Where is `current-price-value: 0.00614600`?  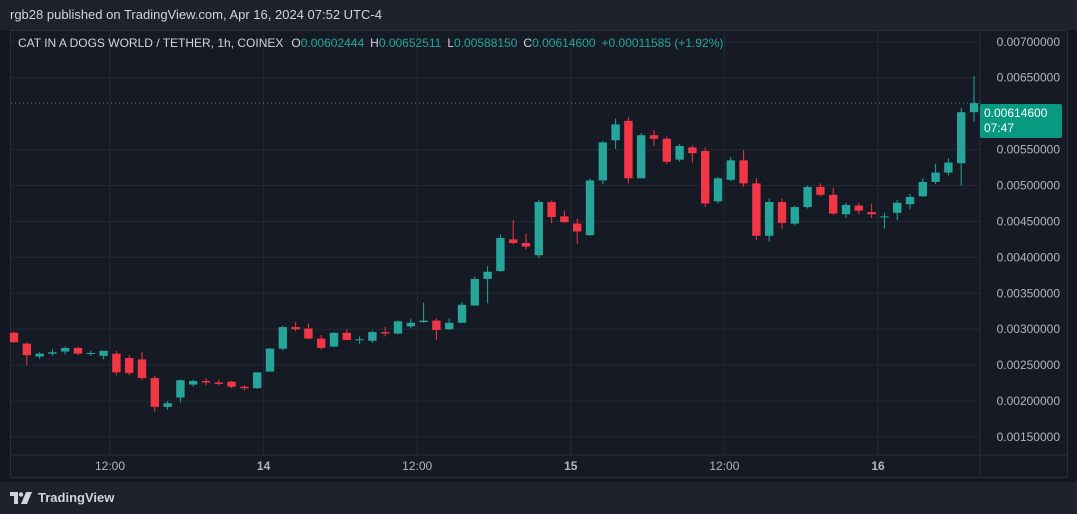 current-price-value: 0.00614600 is located at coordinates (1016, 113).